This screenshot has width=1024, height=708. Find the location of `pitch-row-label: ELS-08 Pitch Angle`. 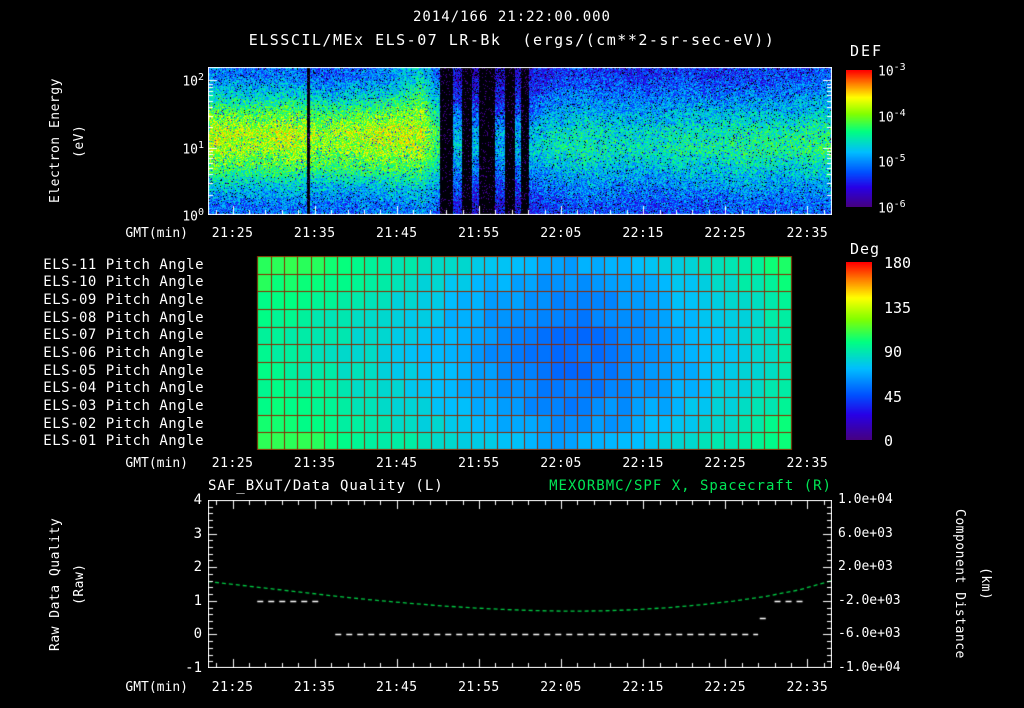

pitch-row-label: ELS-08 Pitch Angle is located at coordinates (123, 317).